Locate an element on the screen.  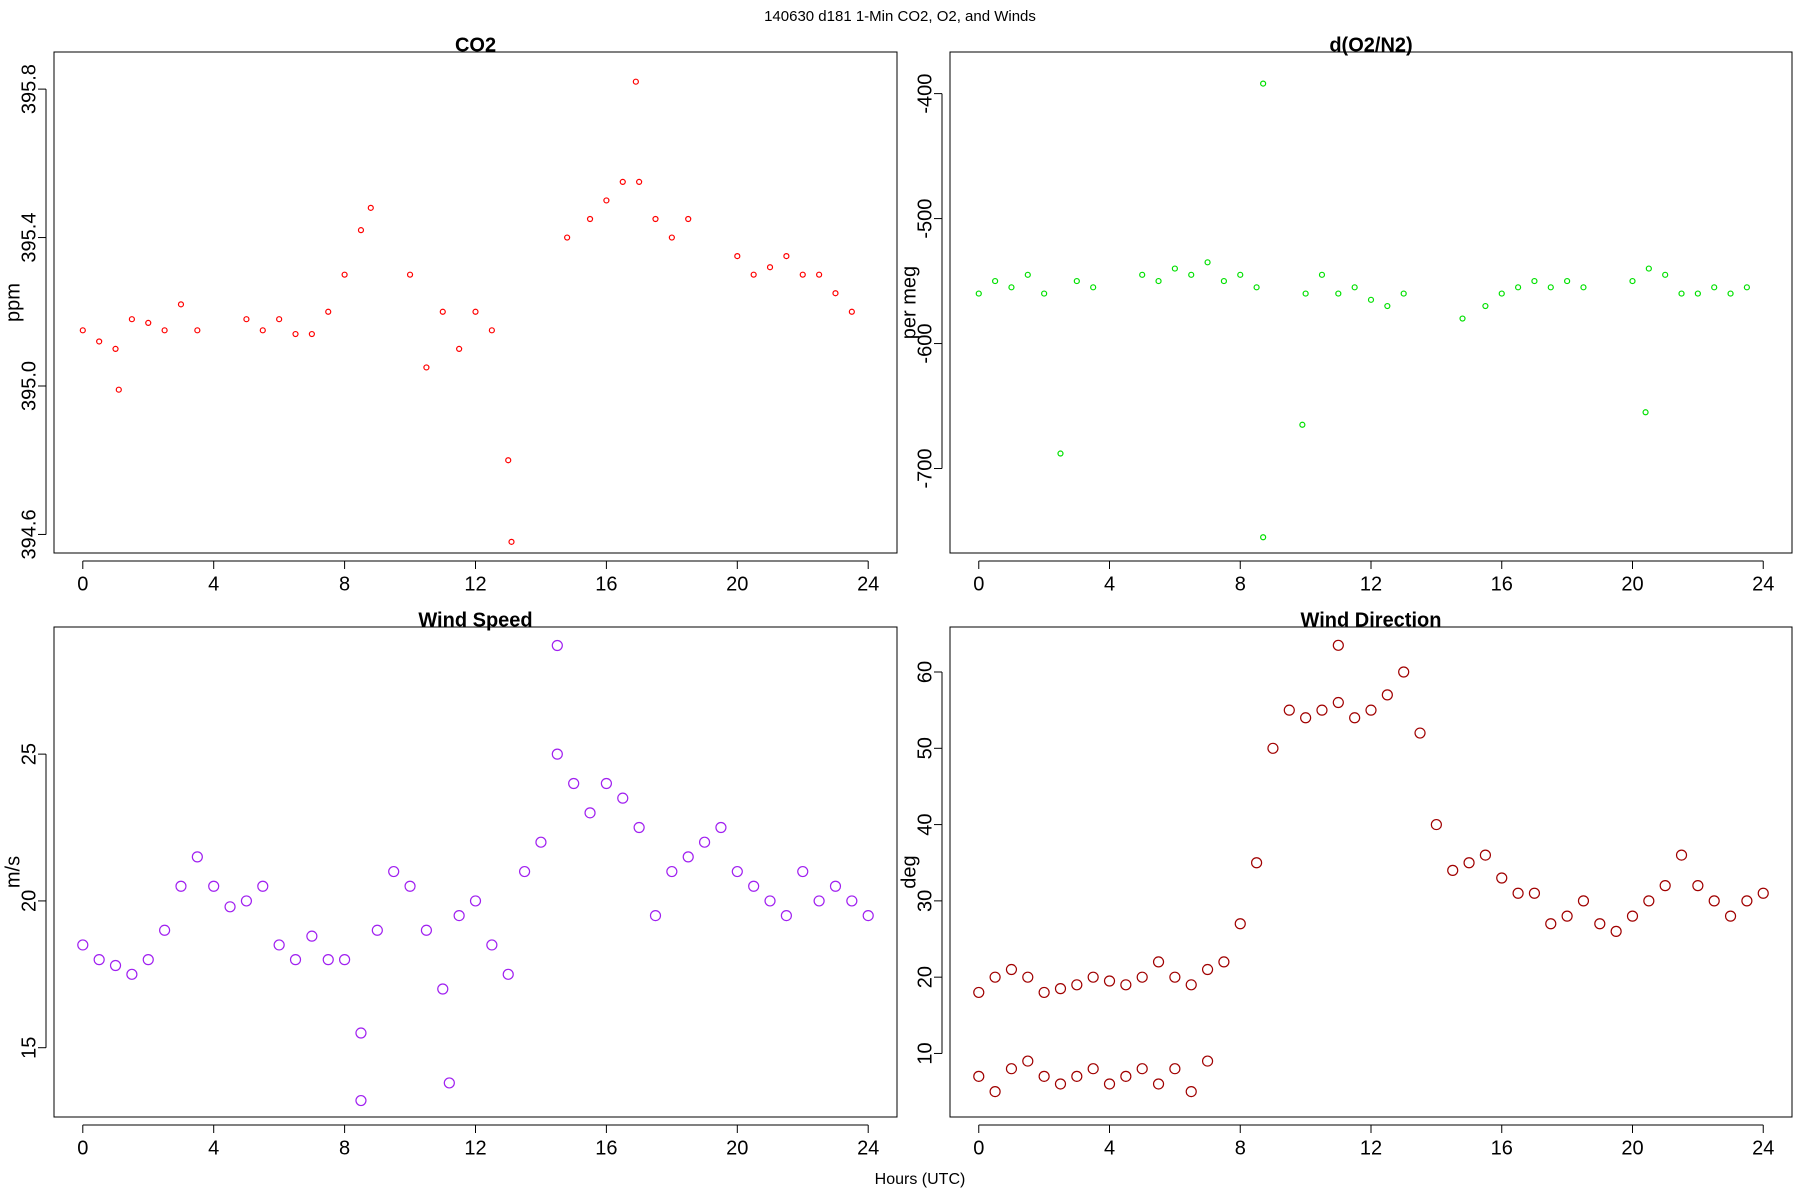
y-tick-label: 10 is located at coordinates (925, 1053).